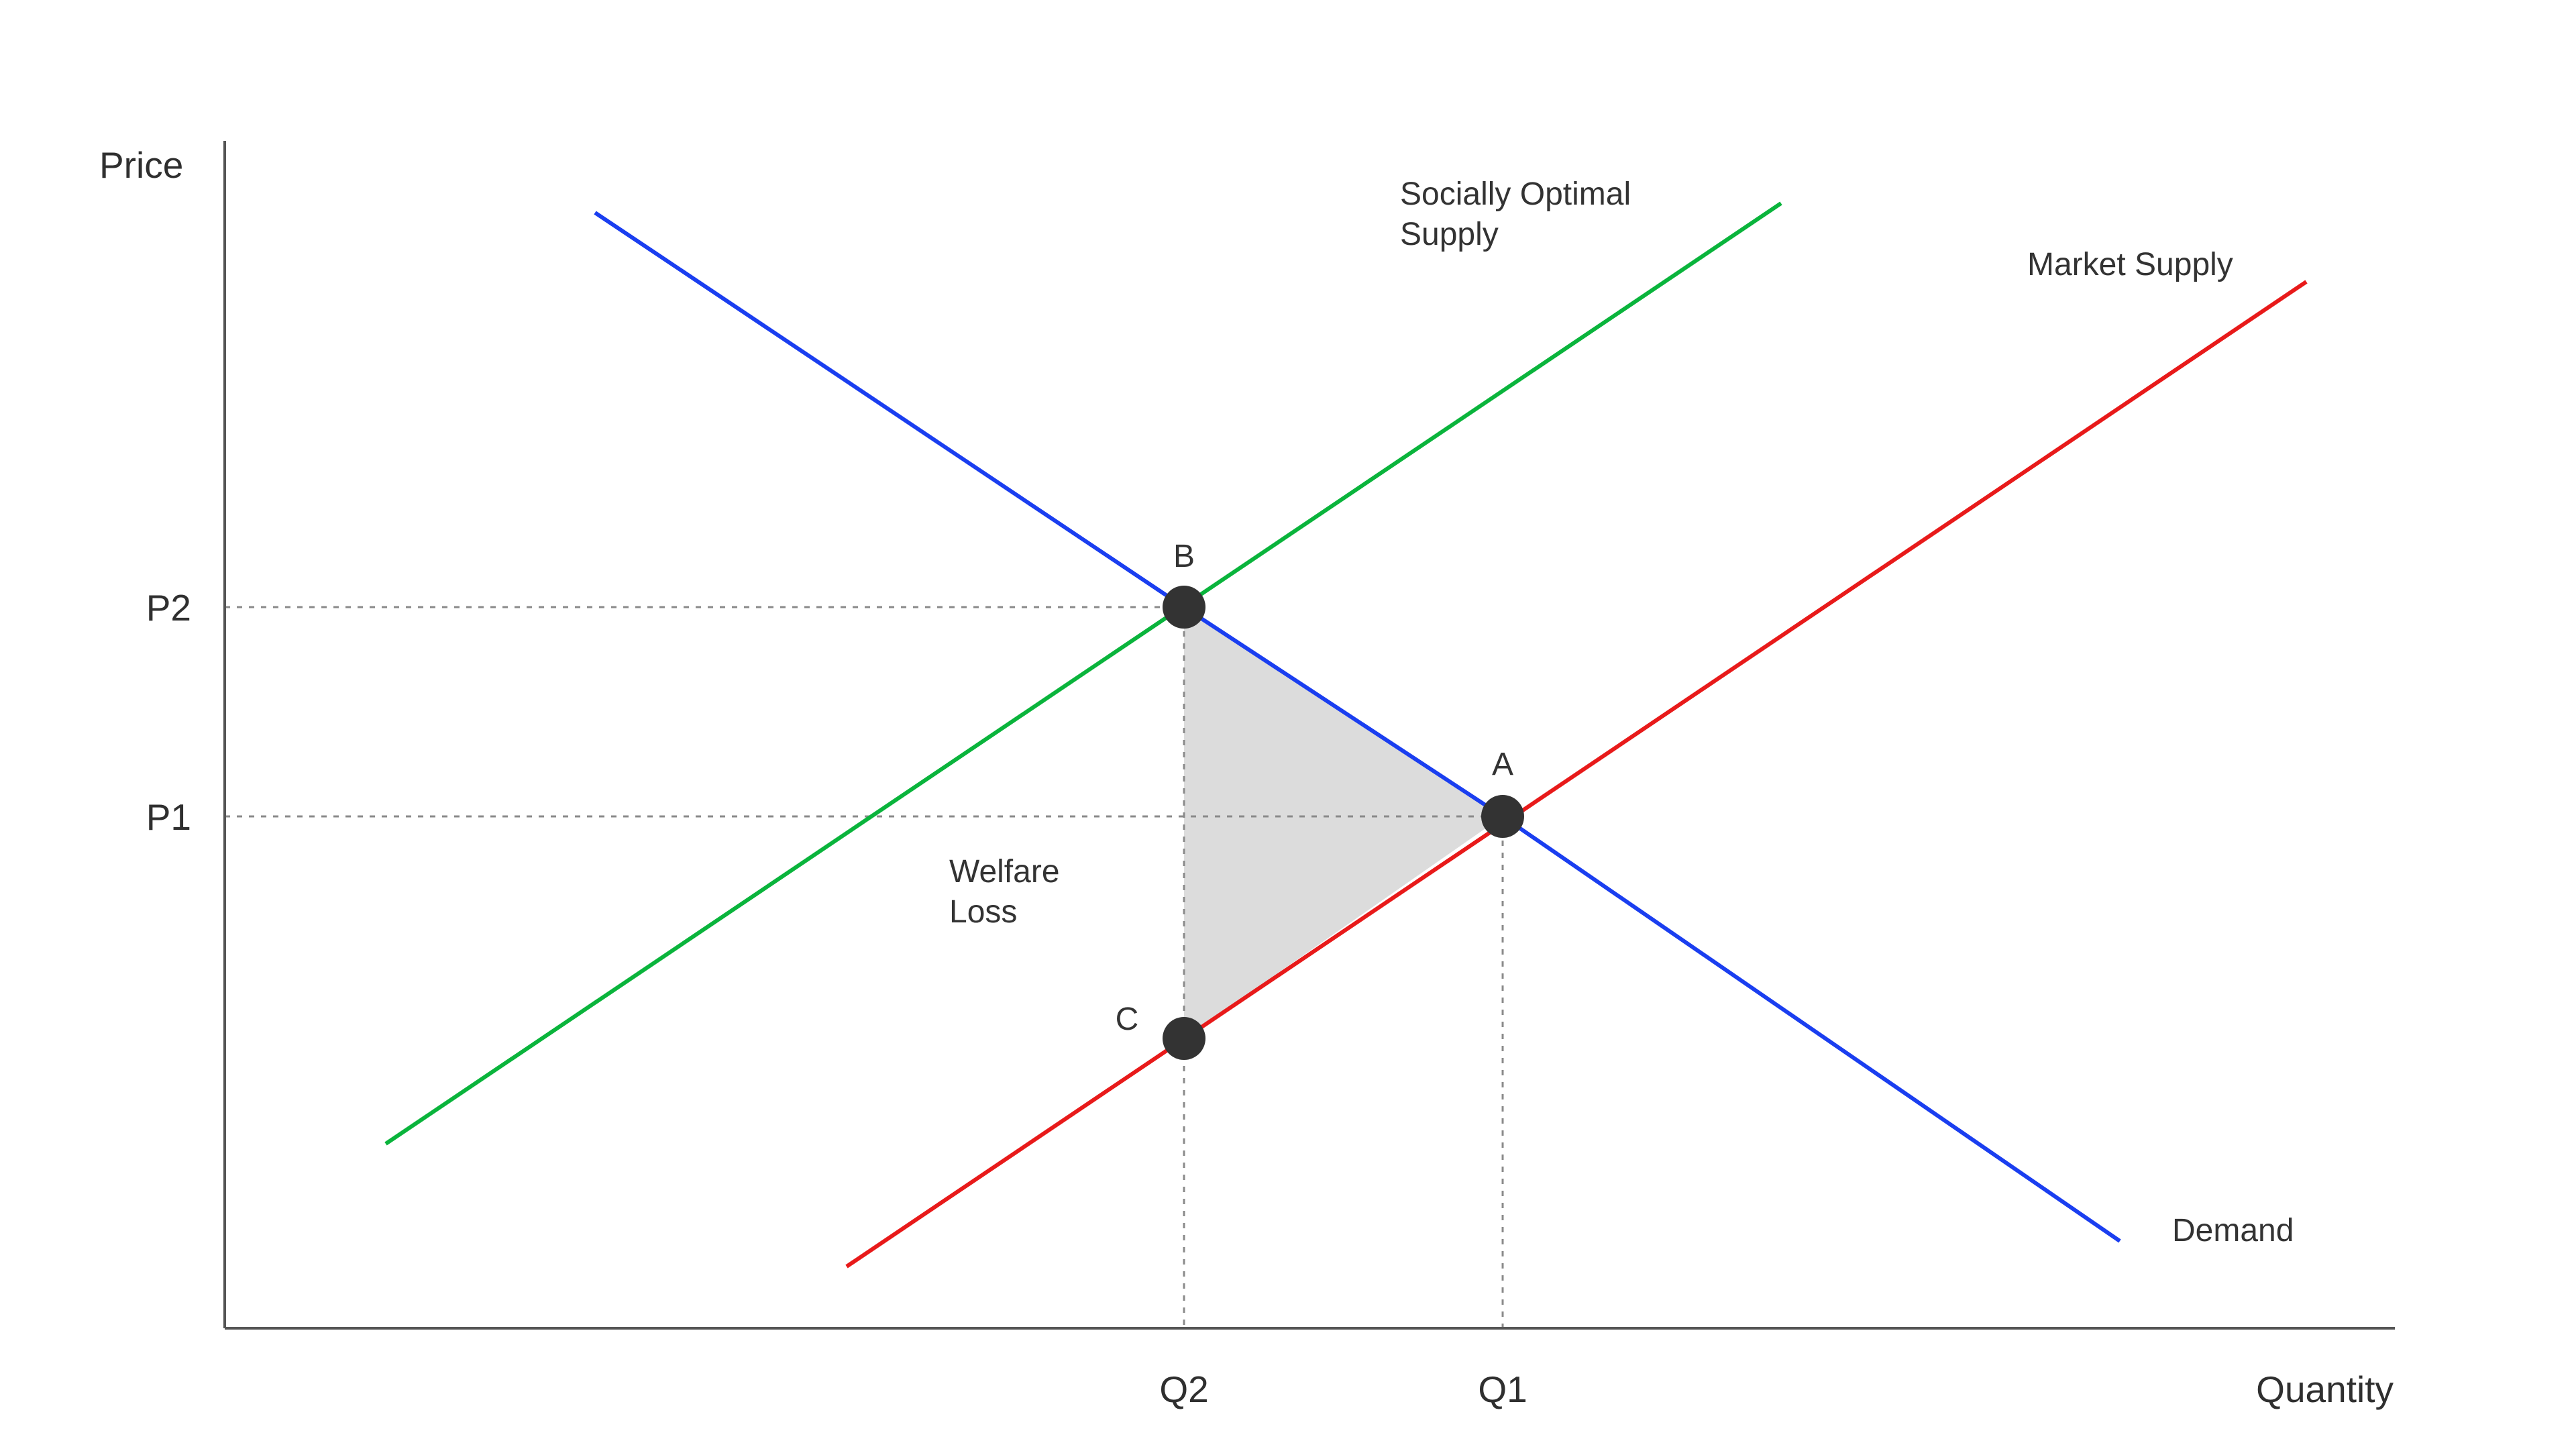  Describe the element at coordinates (1811, 1028) in the screenshot. I see `demand-curve-lower` at that location.